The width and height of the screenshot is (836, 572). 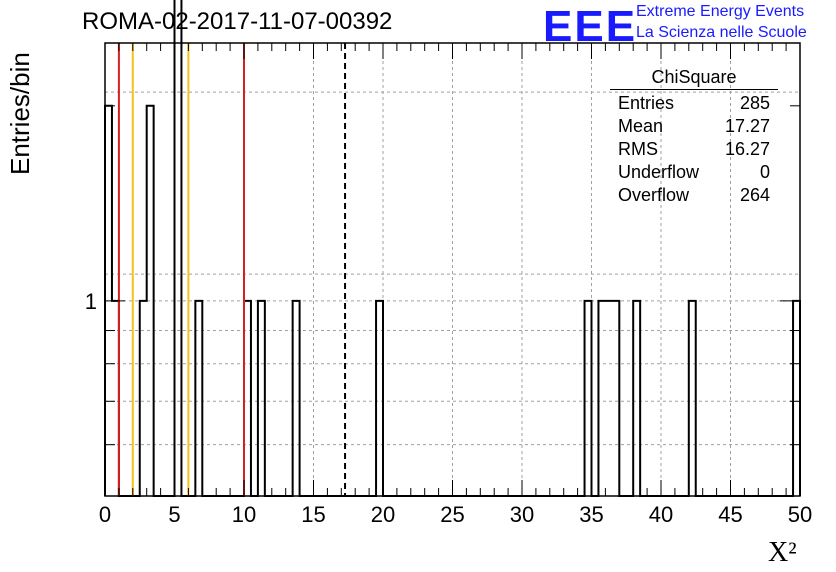 What do you see at coordinates (178, 248) in the screenshot?
I see `histogram-bin` at bounding box center [178, 248].